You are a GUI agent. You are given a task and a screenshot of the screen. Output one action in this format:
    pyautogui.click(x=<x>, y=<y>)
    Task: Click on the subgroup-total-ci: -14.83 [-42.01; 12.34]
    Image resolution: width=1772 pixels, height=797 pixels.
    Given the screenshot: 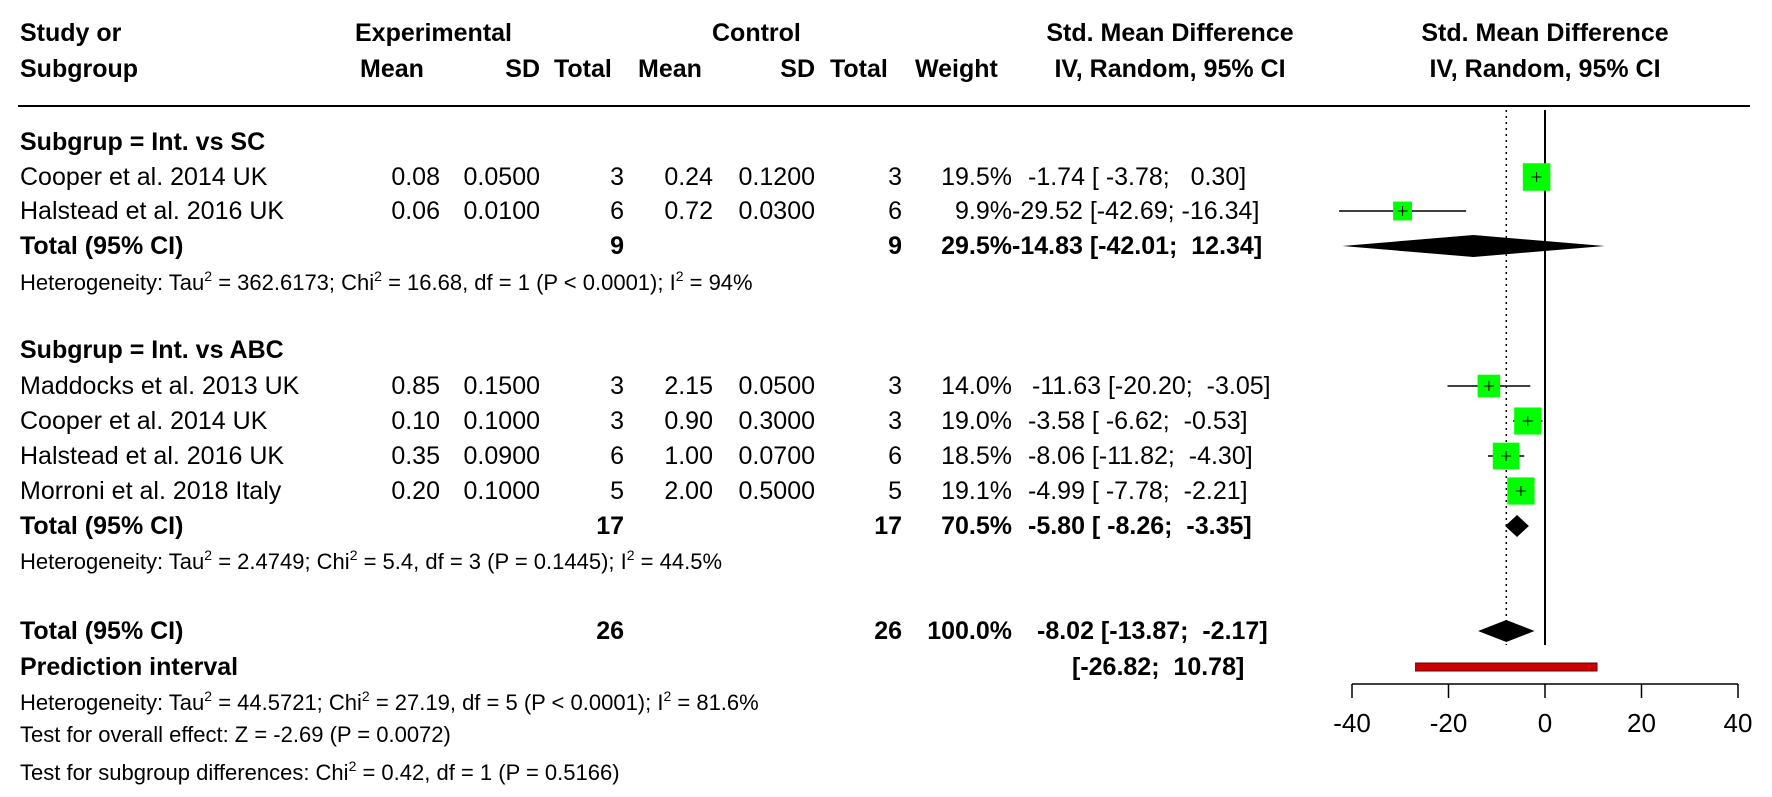 What is the action you would take?
    pyautogui.click(x=1137, y=246)
    